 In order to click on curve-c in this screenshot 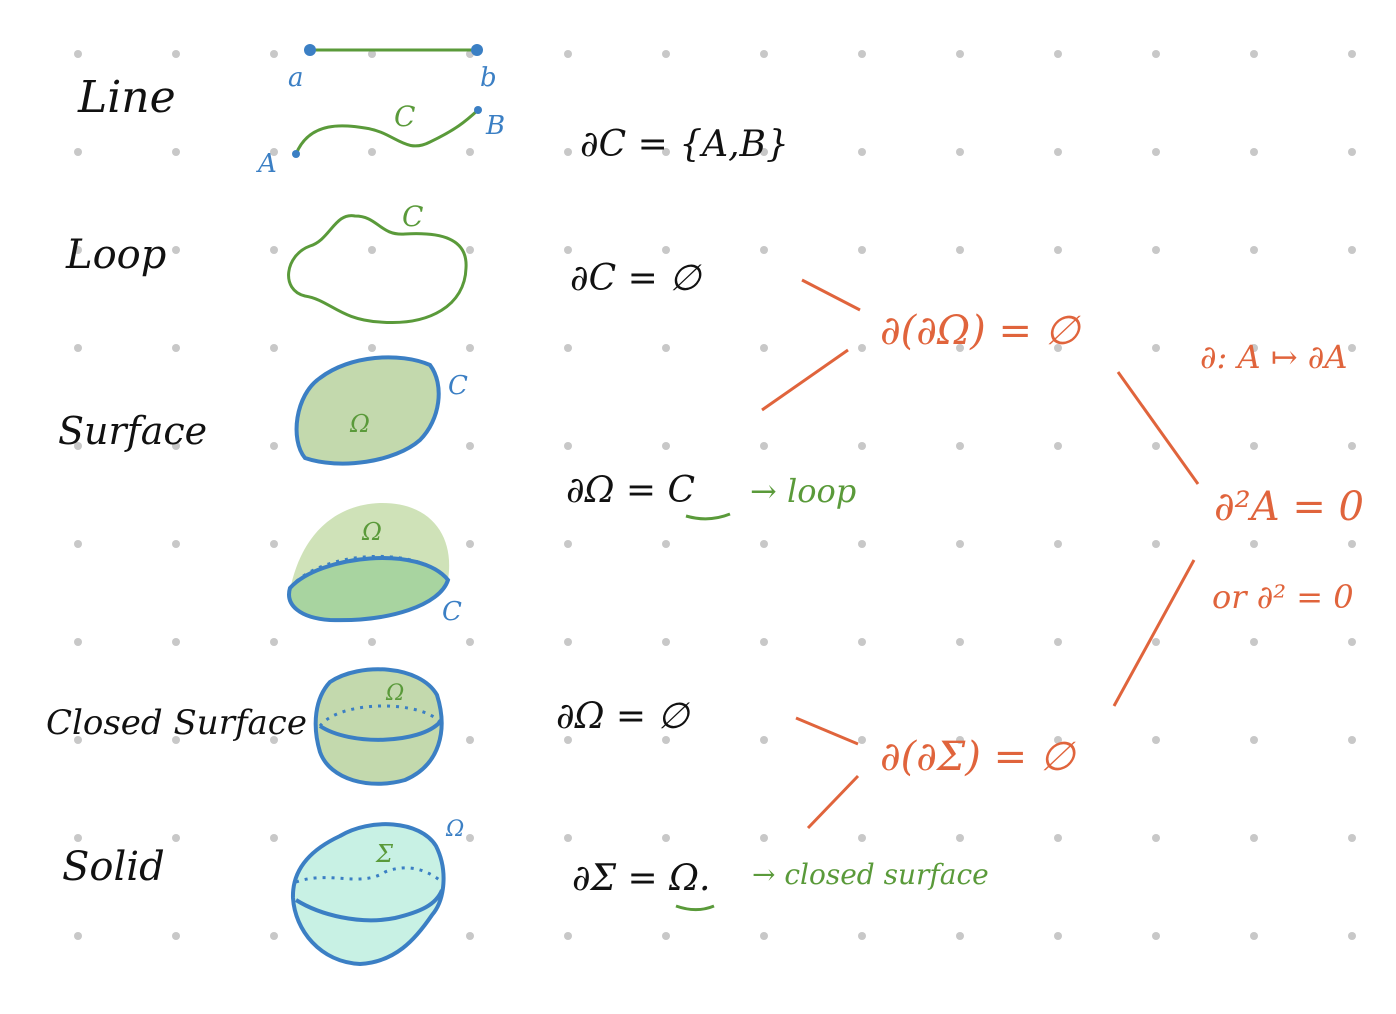, I will do `click(387, 131)`.